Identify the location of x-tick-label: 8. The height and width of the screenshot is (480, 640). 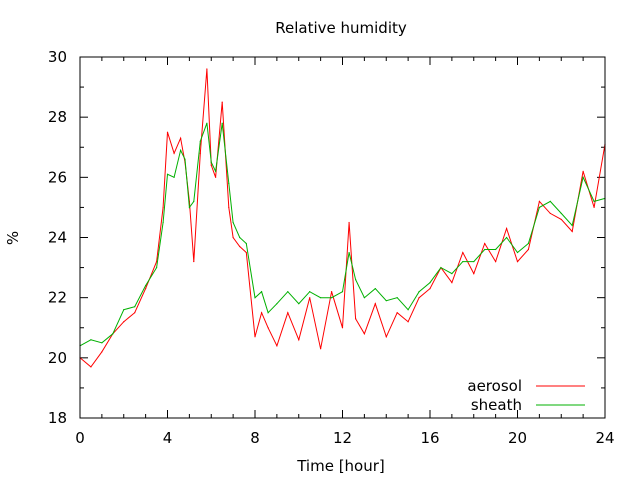
(255, 438).